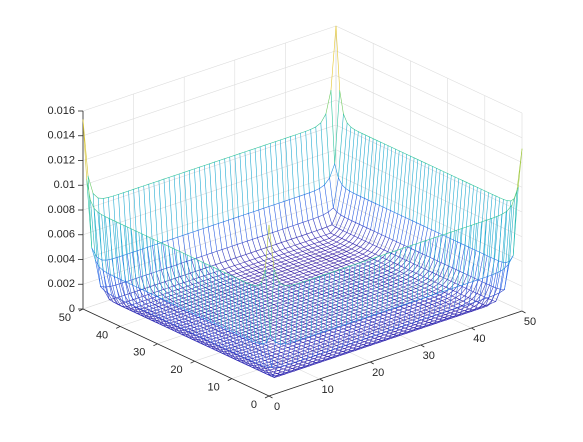  What do you see at coordinates (429, 168) in the screenshot?
I see `wall-grid-line` at bounding box center [429, 168].